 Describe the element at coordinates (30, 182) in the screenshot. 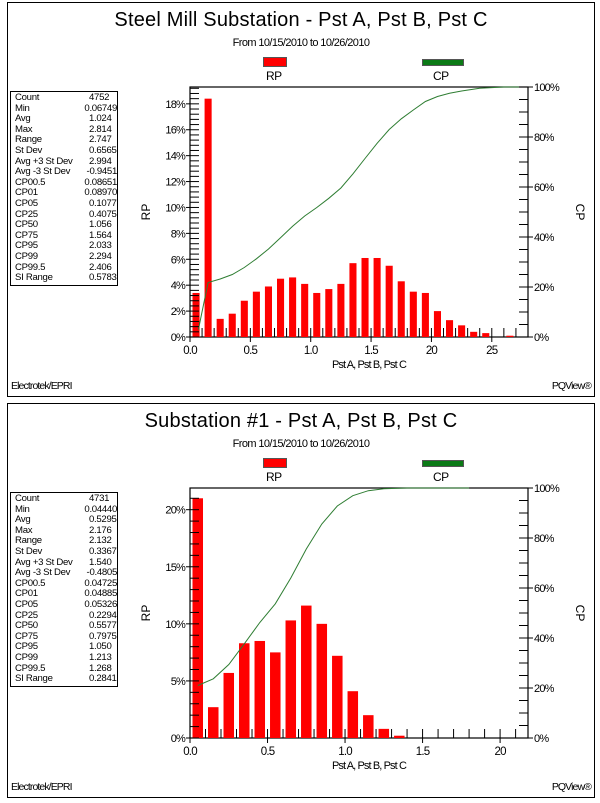

I see `stat-label: CP00.5` at that location.